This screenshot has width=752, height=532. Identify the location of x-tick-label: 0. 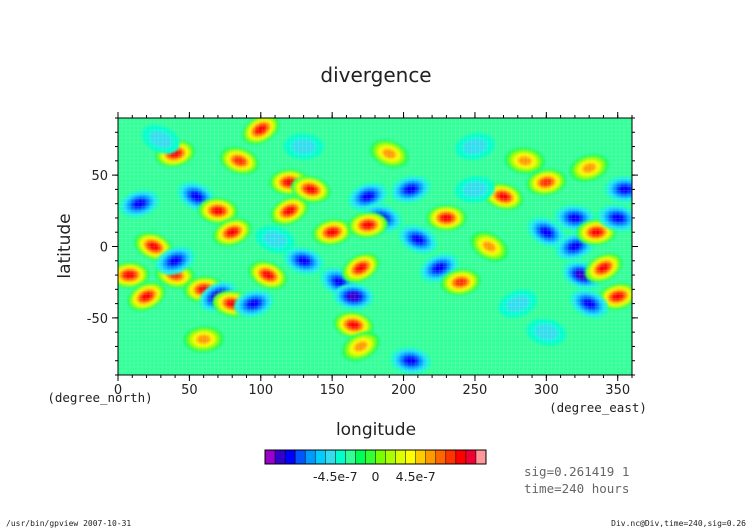
(118, 390).